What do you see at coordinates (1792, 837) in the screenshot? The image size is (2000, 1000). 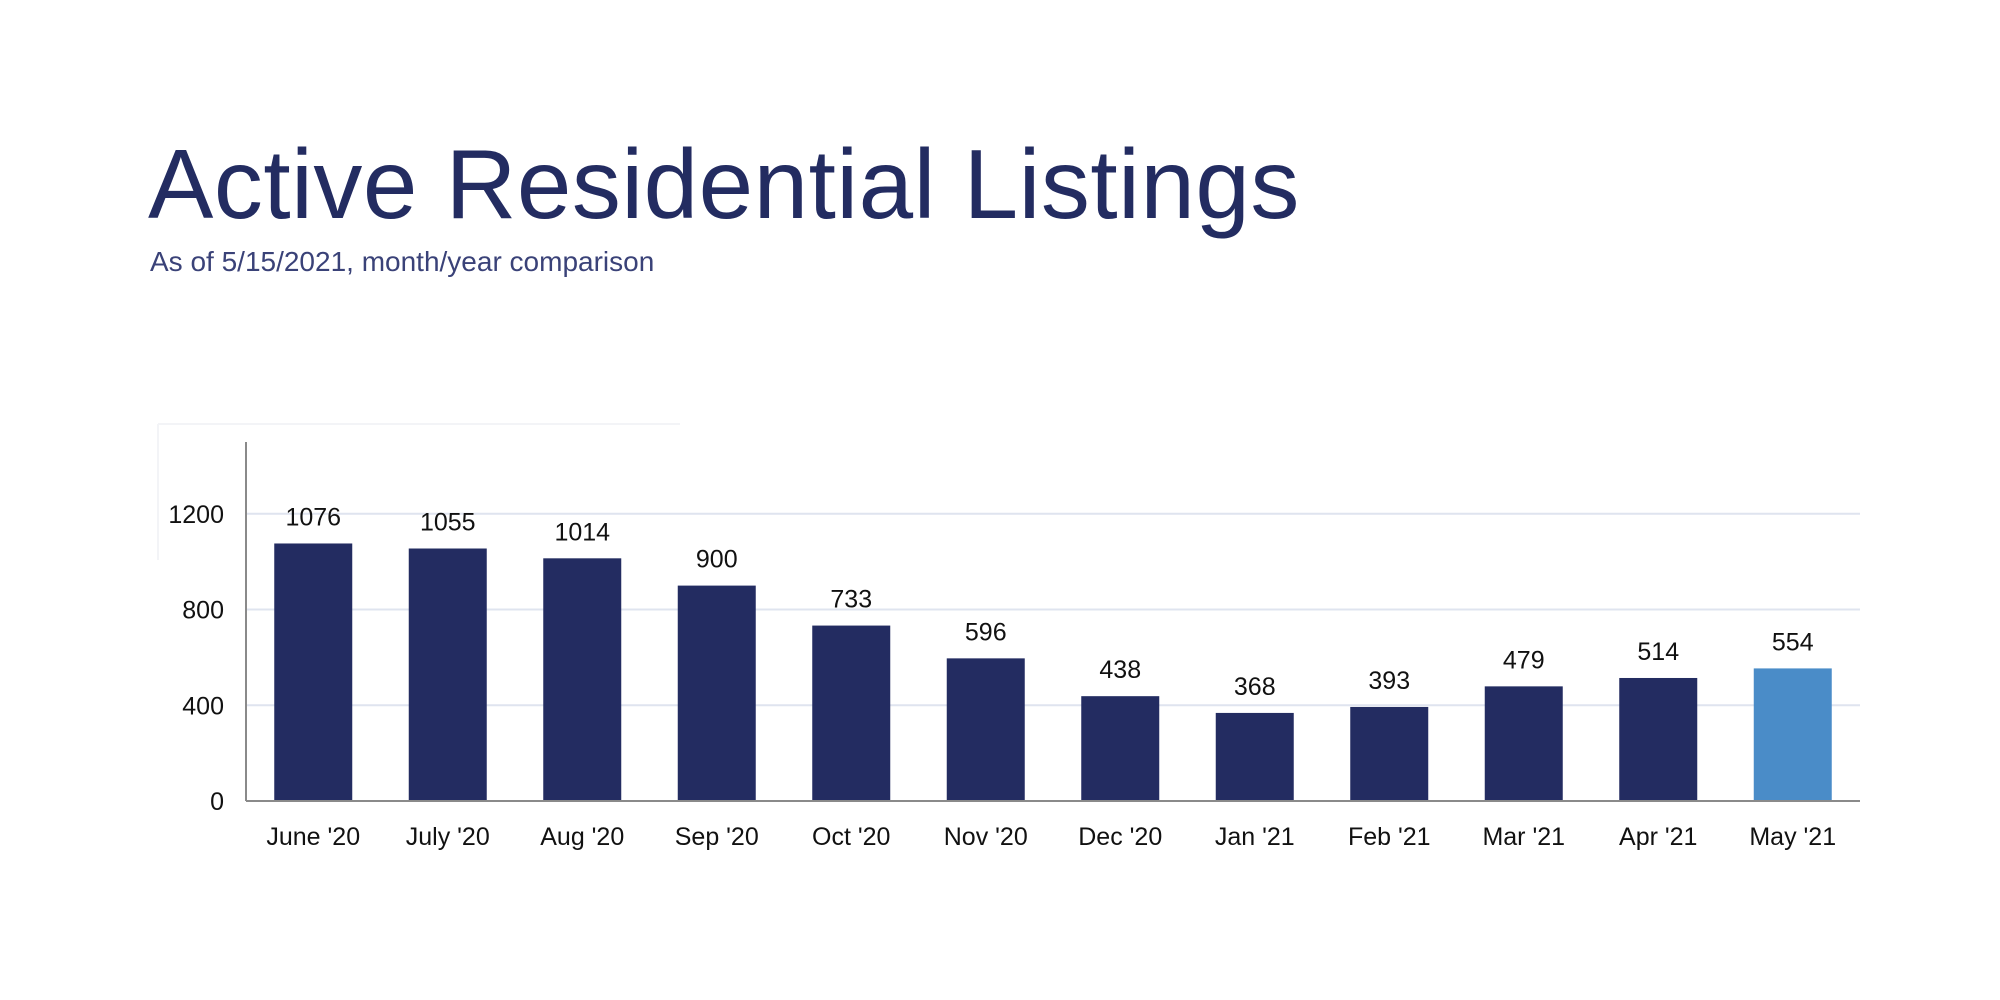 I see `x-tick-label: May '21` at bounding box center [1792, 837].